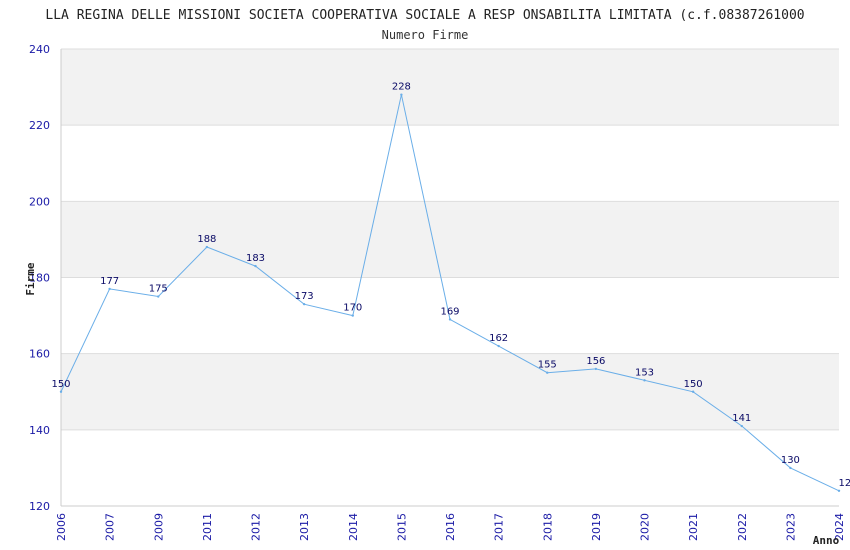  Describe the element at coordinates (596, 369) in the screenshot. I see `data-point-2019` at that location.